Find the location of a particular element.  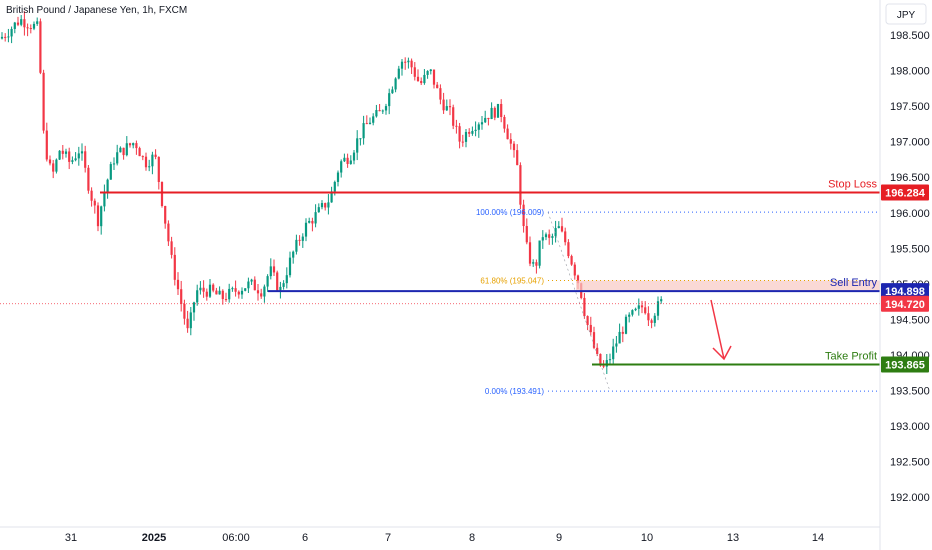

price-tick-label: 194.500 is located at coordinates (910, 320).